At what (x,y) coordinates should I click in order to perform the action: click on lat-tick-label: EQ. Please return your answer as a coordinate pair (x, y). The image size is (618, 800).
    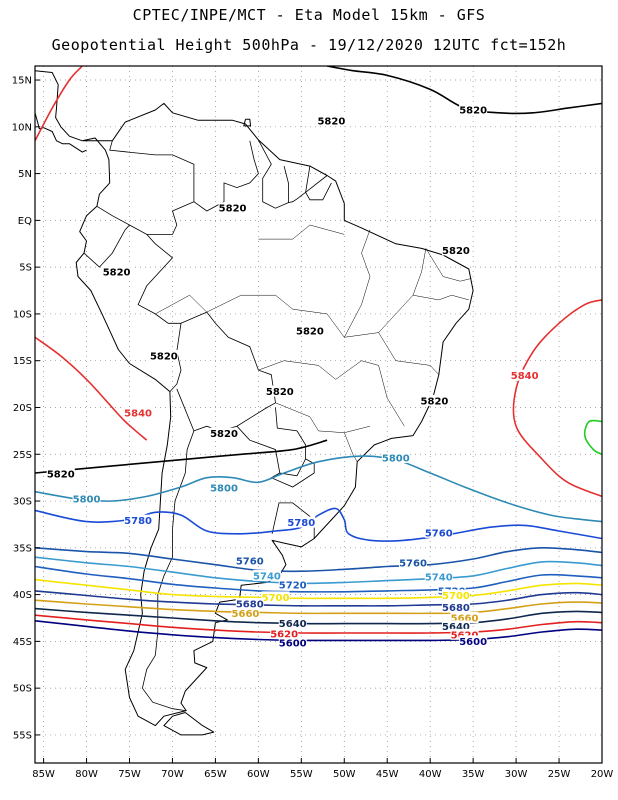
    Looking at the image, I should click on (25, 221).